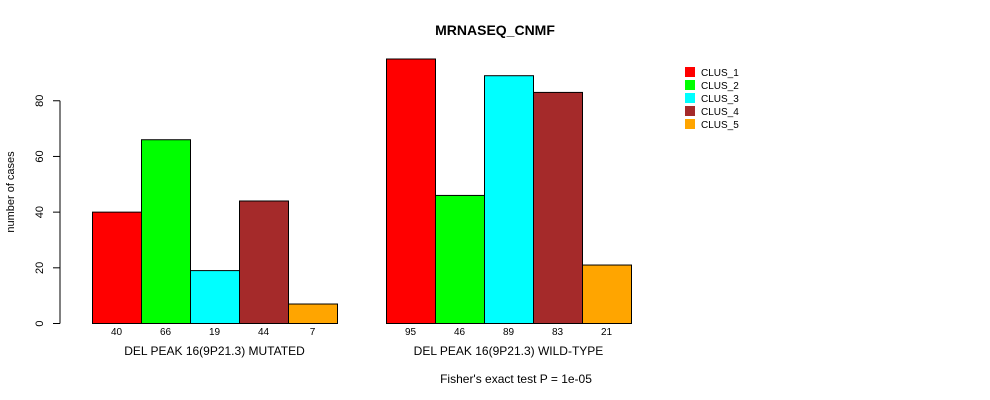 This screenshot has height=400, width=990. I want to click on y-axis-label: number of cases, so click(11, 192).